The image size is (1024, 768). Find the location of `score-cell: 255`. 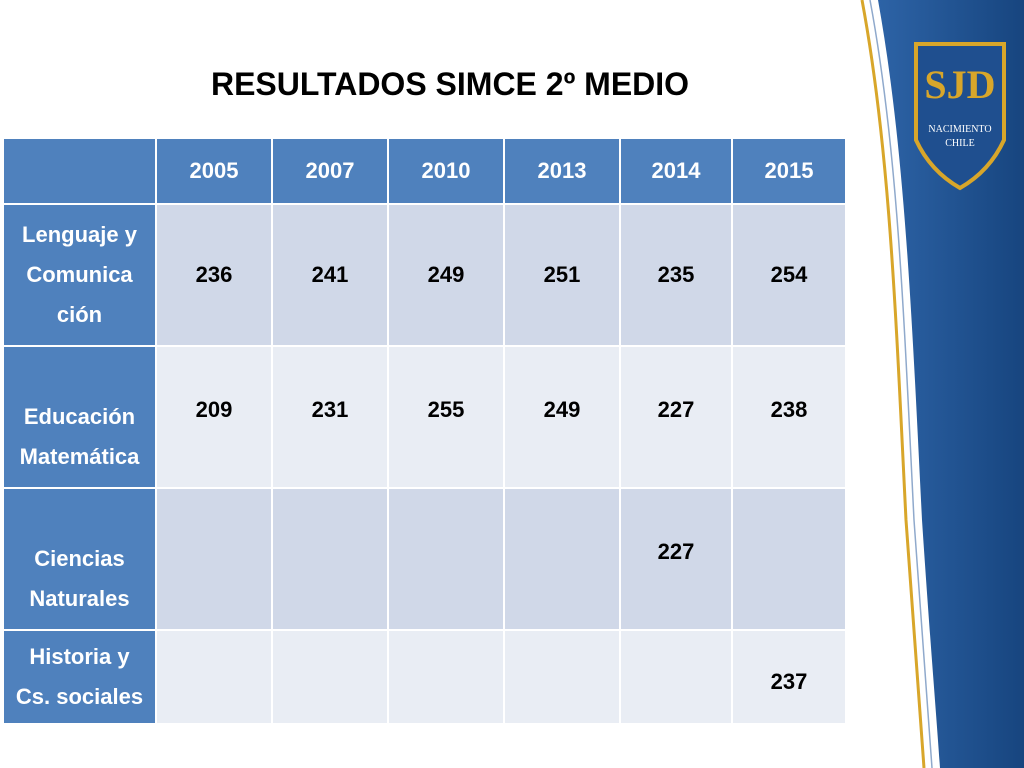

score-cell: 255 is located at coordinates (446, 417).